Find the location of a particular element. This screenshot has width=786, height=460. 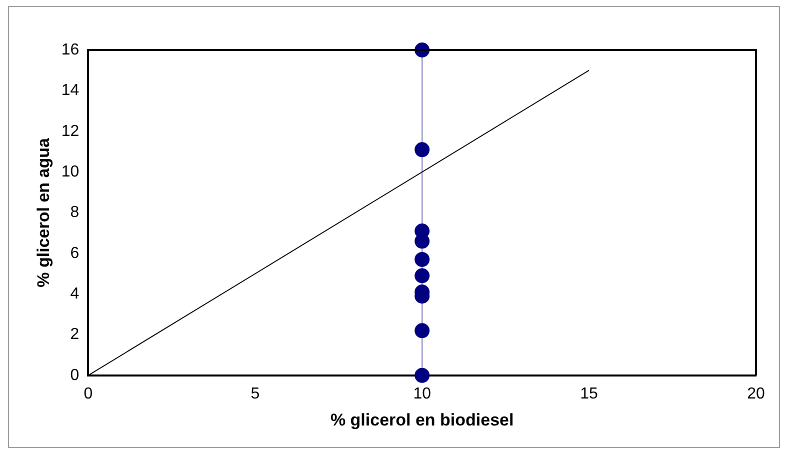

y-tick-label: 12 is located at coordinates (70, 131).